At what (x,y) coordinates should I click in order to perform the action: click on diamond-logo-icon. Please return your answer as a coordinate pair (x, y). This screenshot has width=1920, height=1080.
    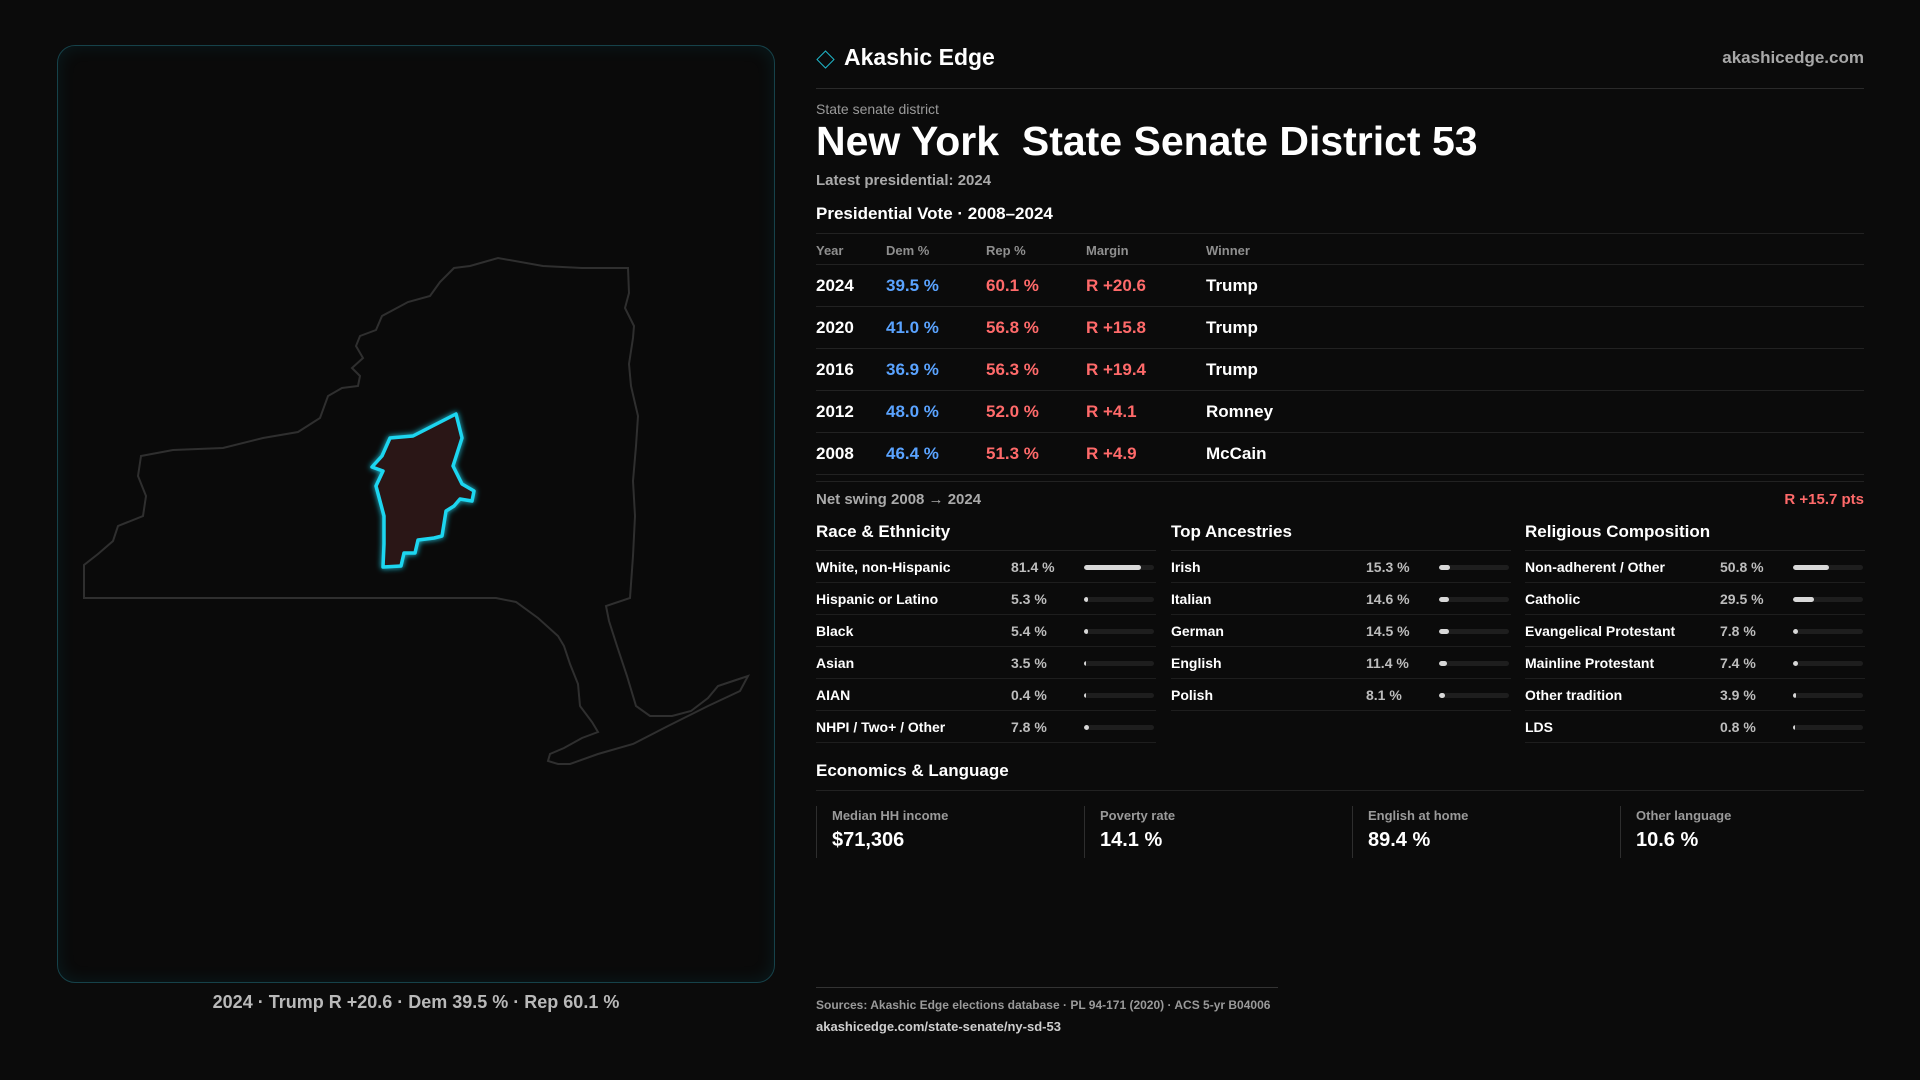
    Looking at the image, I should click on (825, 59).